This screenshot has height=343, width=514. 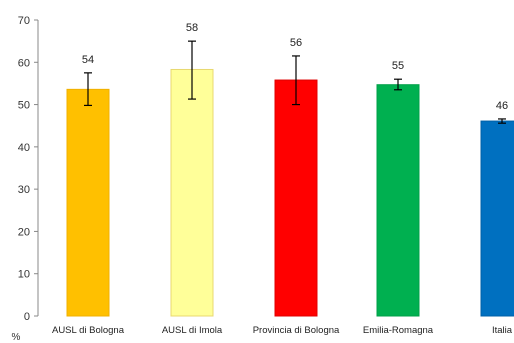 I want to click on y-tick-label: 20, so click(x=24, y=232).